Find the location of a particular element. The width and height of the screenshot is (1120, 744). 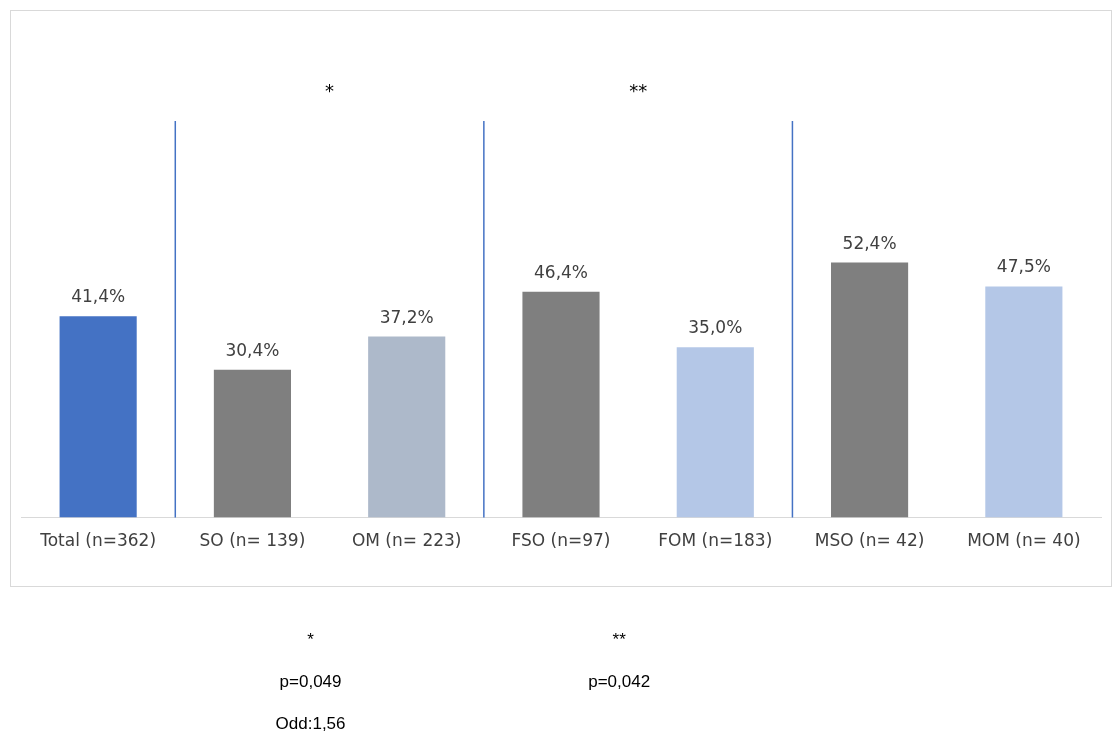

x-tick-label: OM (n= 223) is located at coordinates (406, 540).